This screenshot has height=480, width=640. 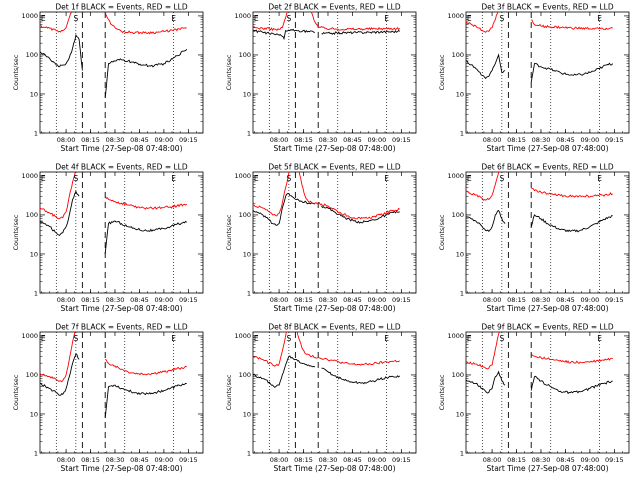 What do you see at coordinates (121, 167) in the screenshot?
I see `panel-title: Det 4f BLACK = Events, RED = LLD` at bounding box center [121, 167].